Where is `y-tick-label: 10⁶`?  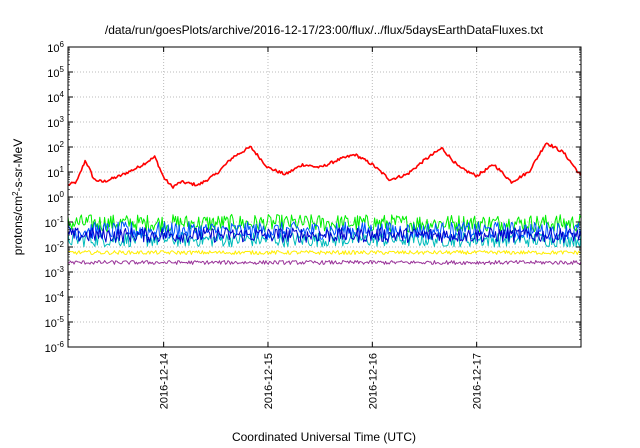
y-tick-label: 10⁶ is located at coordinates (55, 47).